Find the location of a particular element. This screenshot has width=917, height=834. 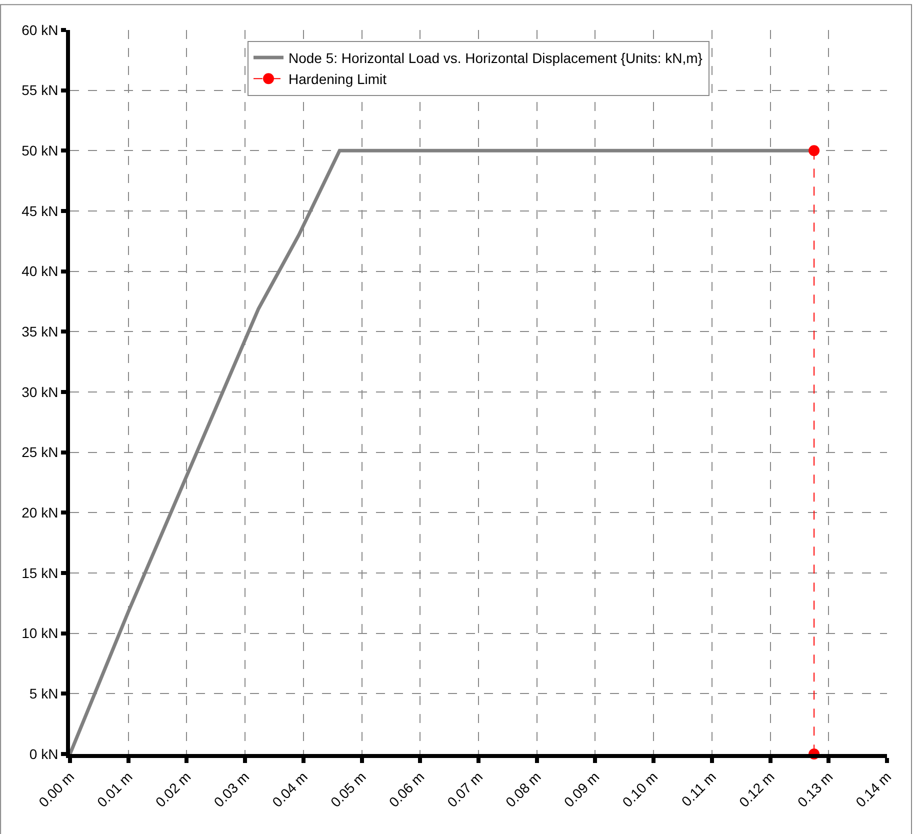

x-tick-label: 0.13 m is located at coordinates (815, 789).